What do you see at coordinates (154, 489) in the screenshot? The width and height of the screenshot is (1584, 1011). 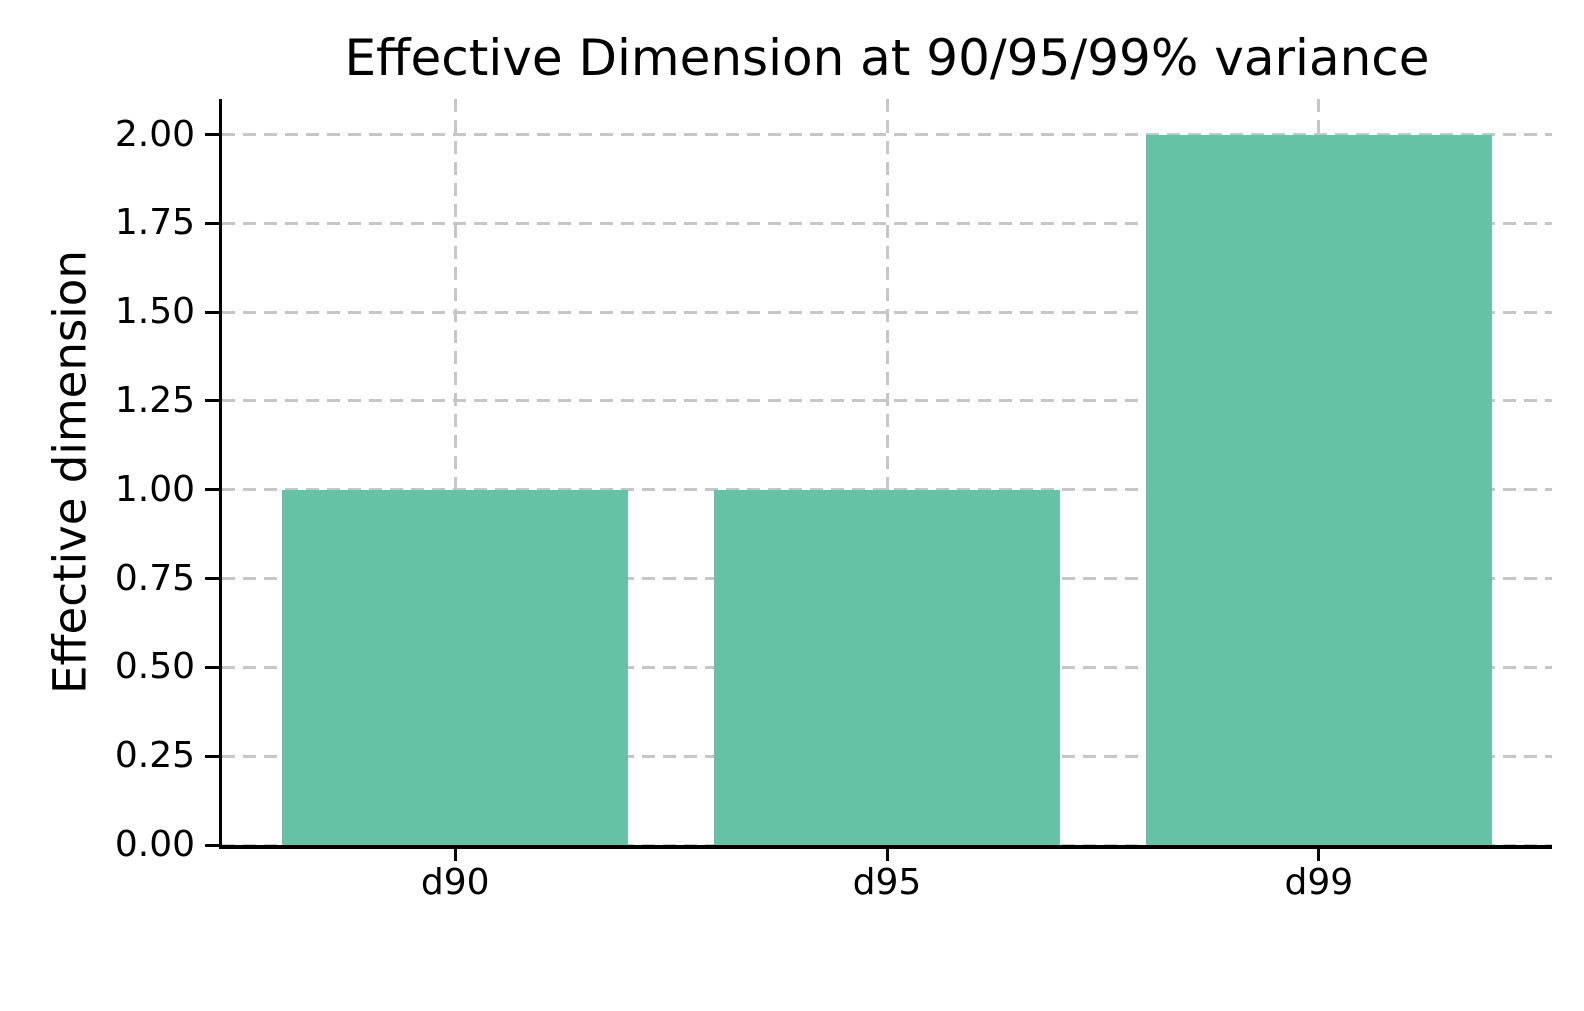 I see `y-tick-label: 1.00` at bounding box center [154, 489].